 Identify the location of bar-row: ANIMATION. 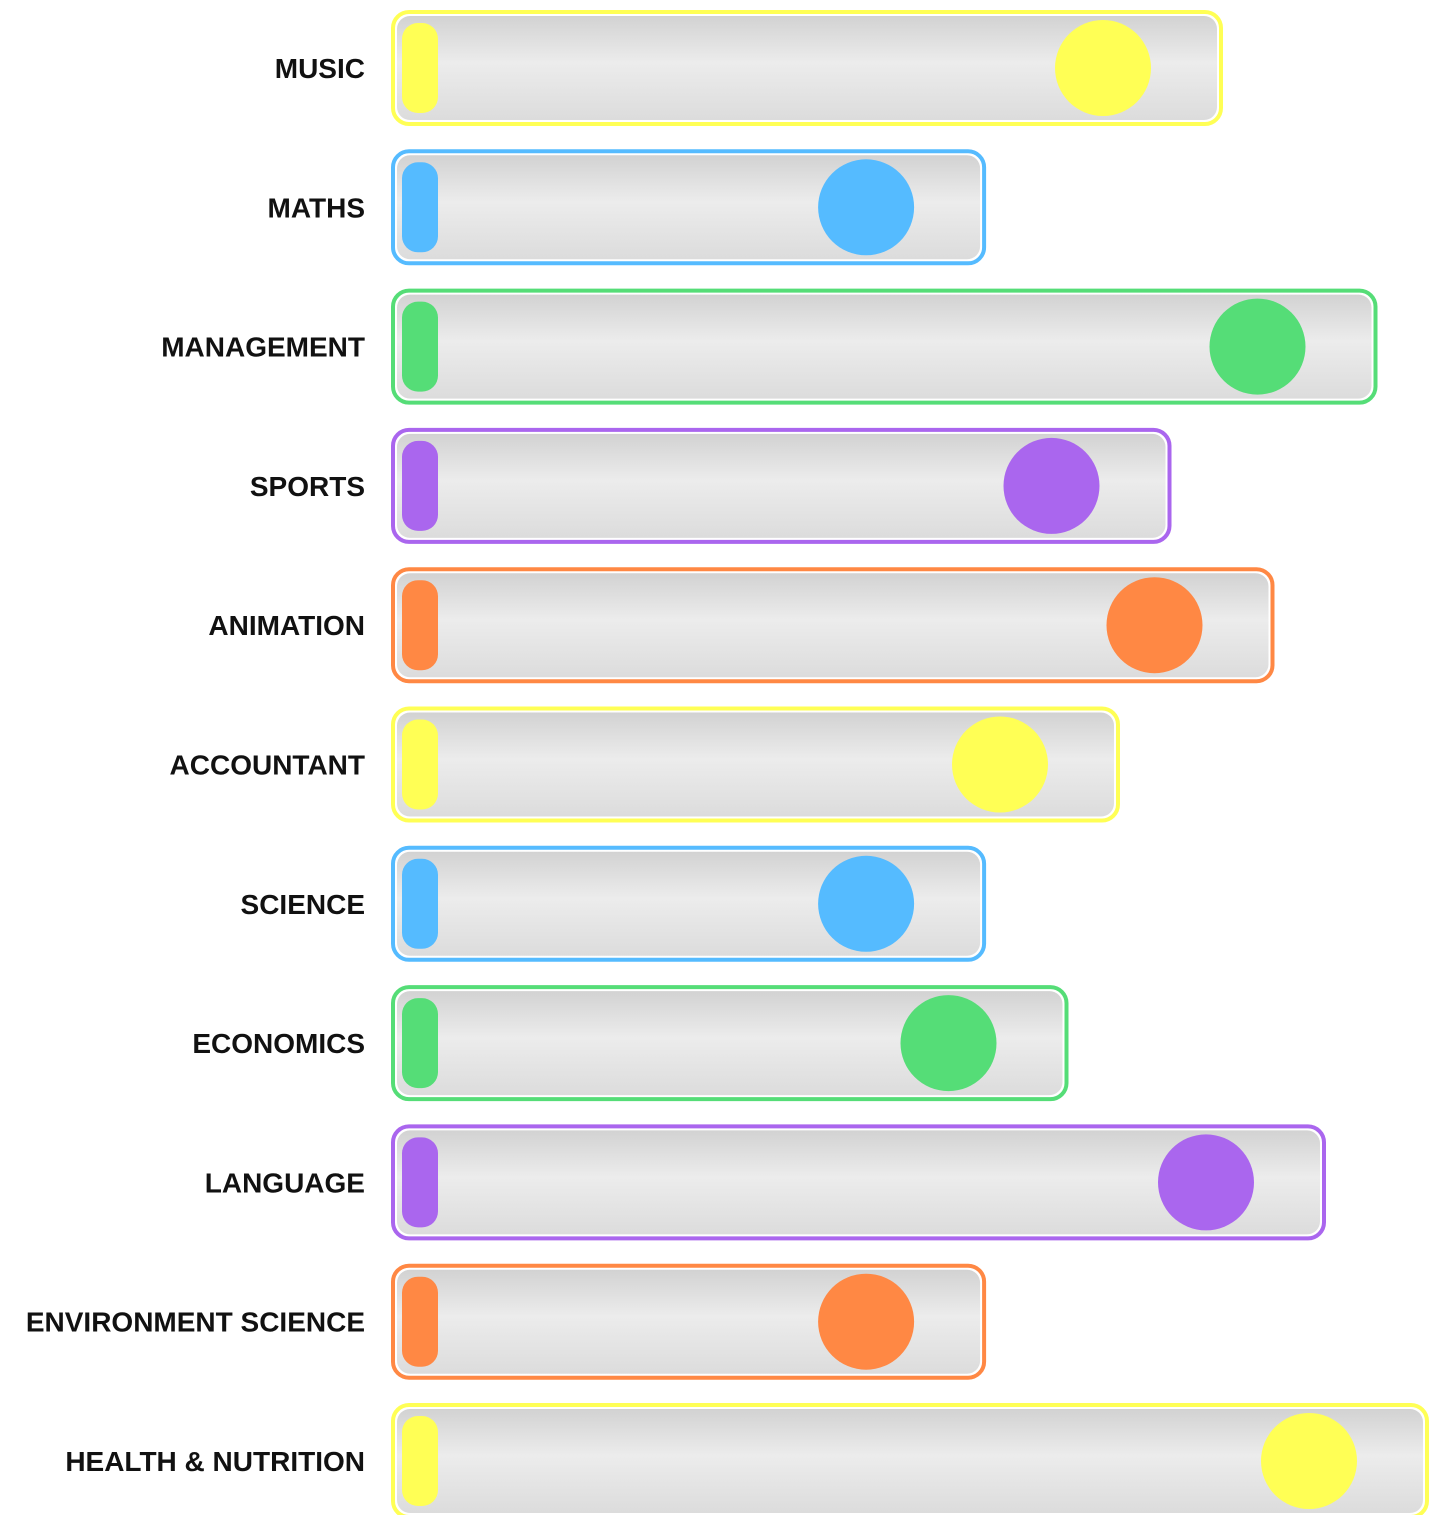
(741, 625).